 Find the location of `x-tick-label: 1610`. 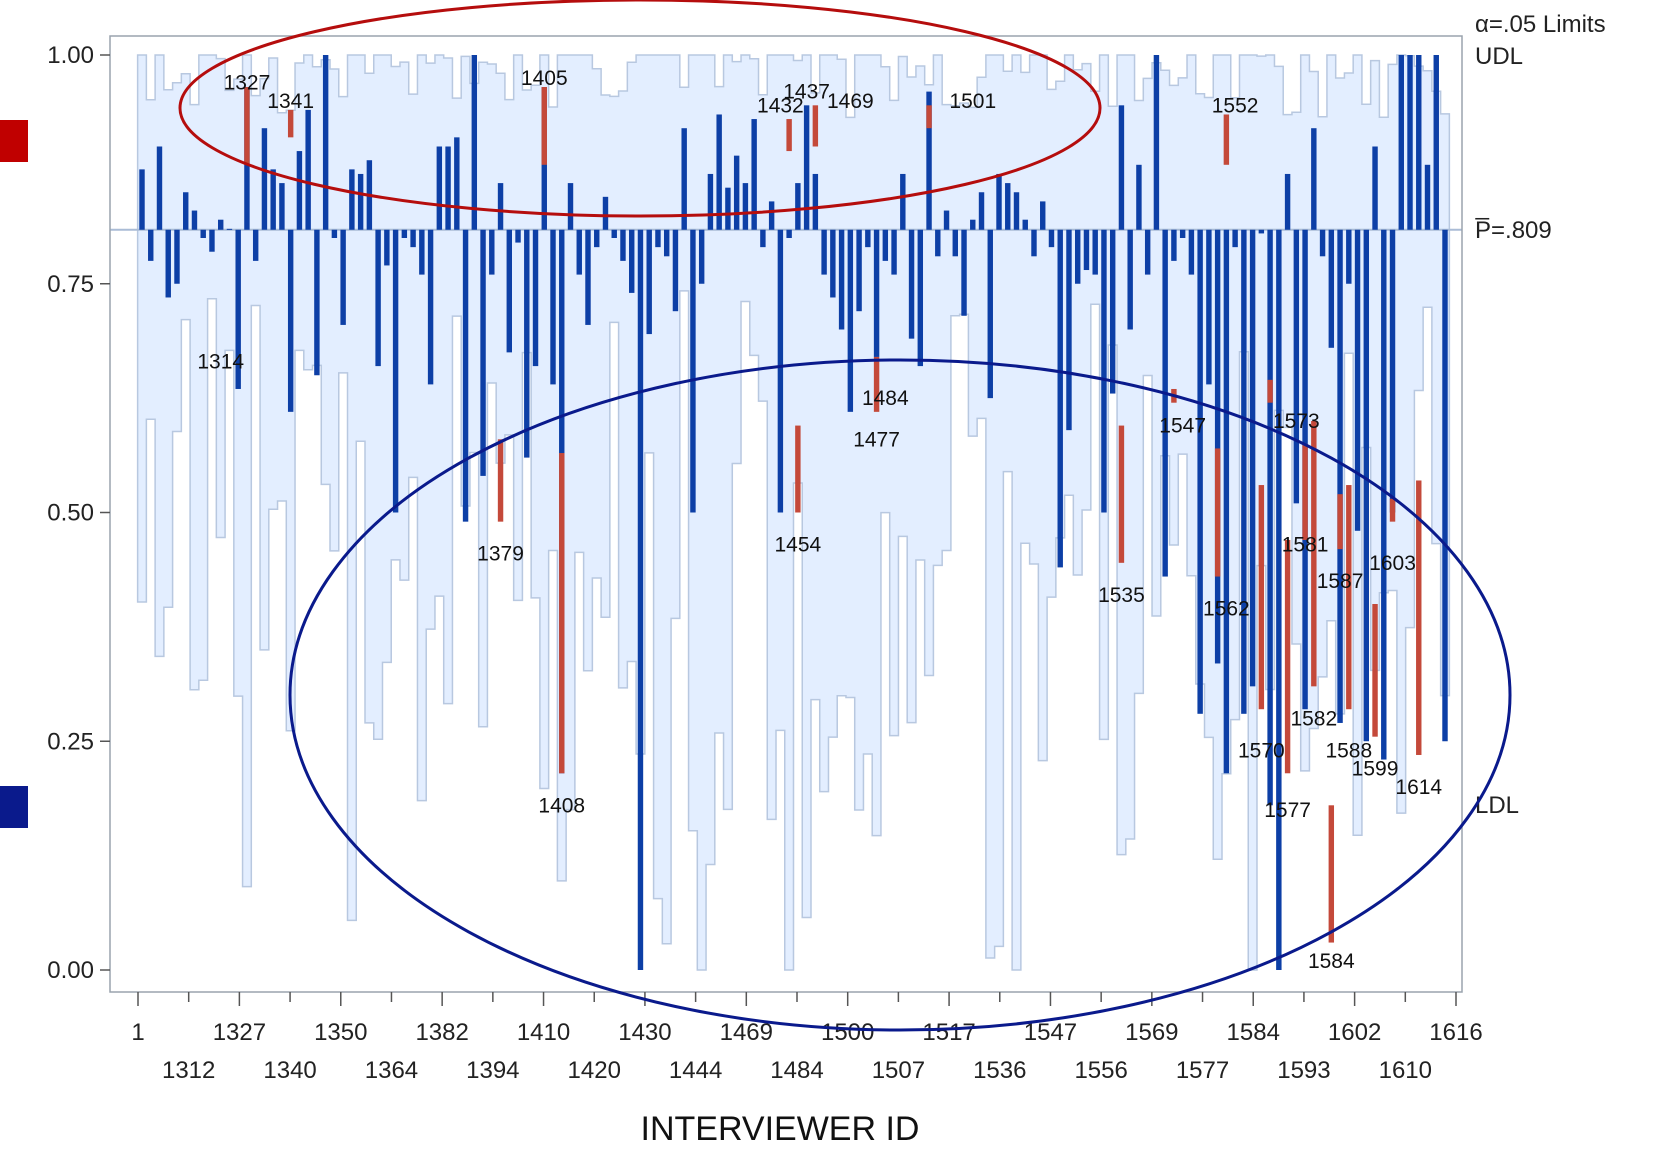

x-tick-label: 1610 is located at coordinates (1405, 1070).